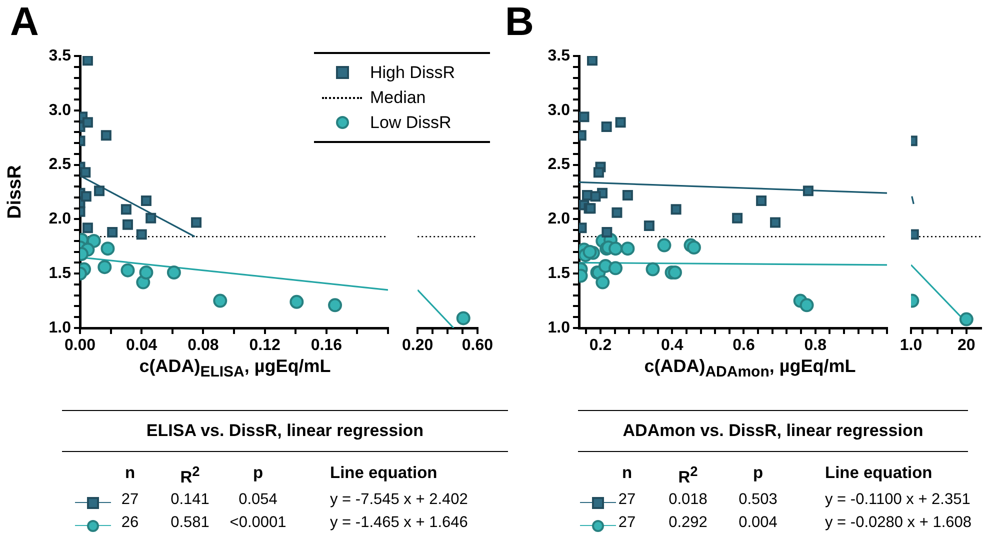 This screenshot has height=546, width=989. Describe the element at coordinates (130, 522) in the screenshot. I see `text: 26` at that location.